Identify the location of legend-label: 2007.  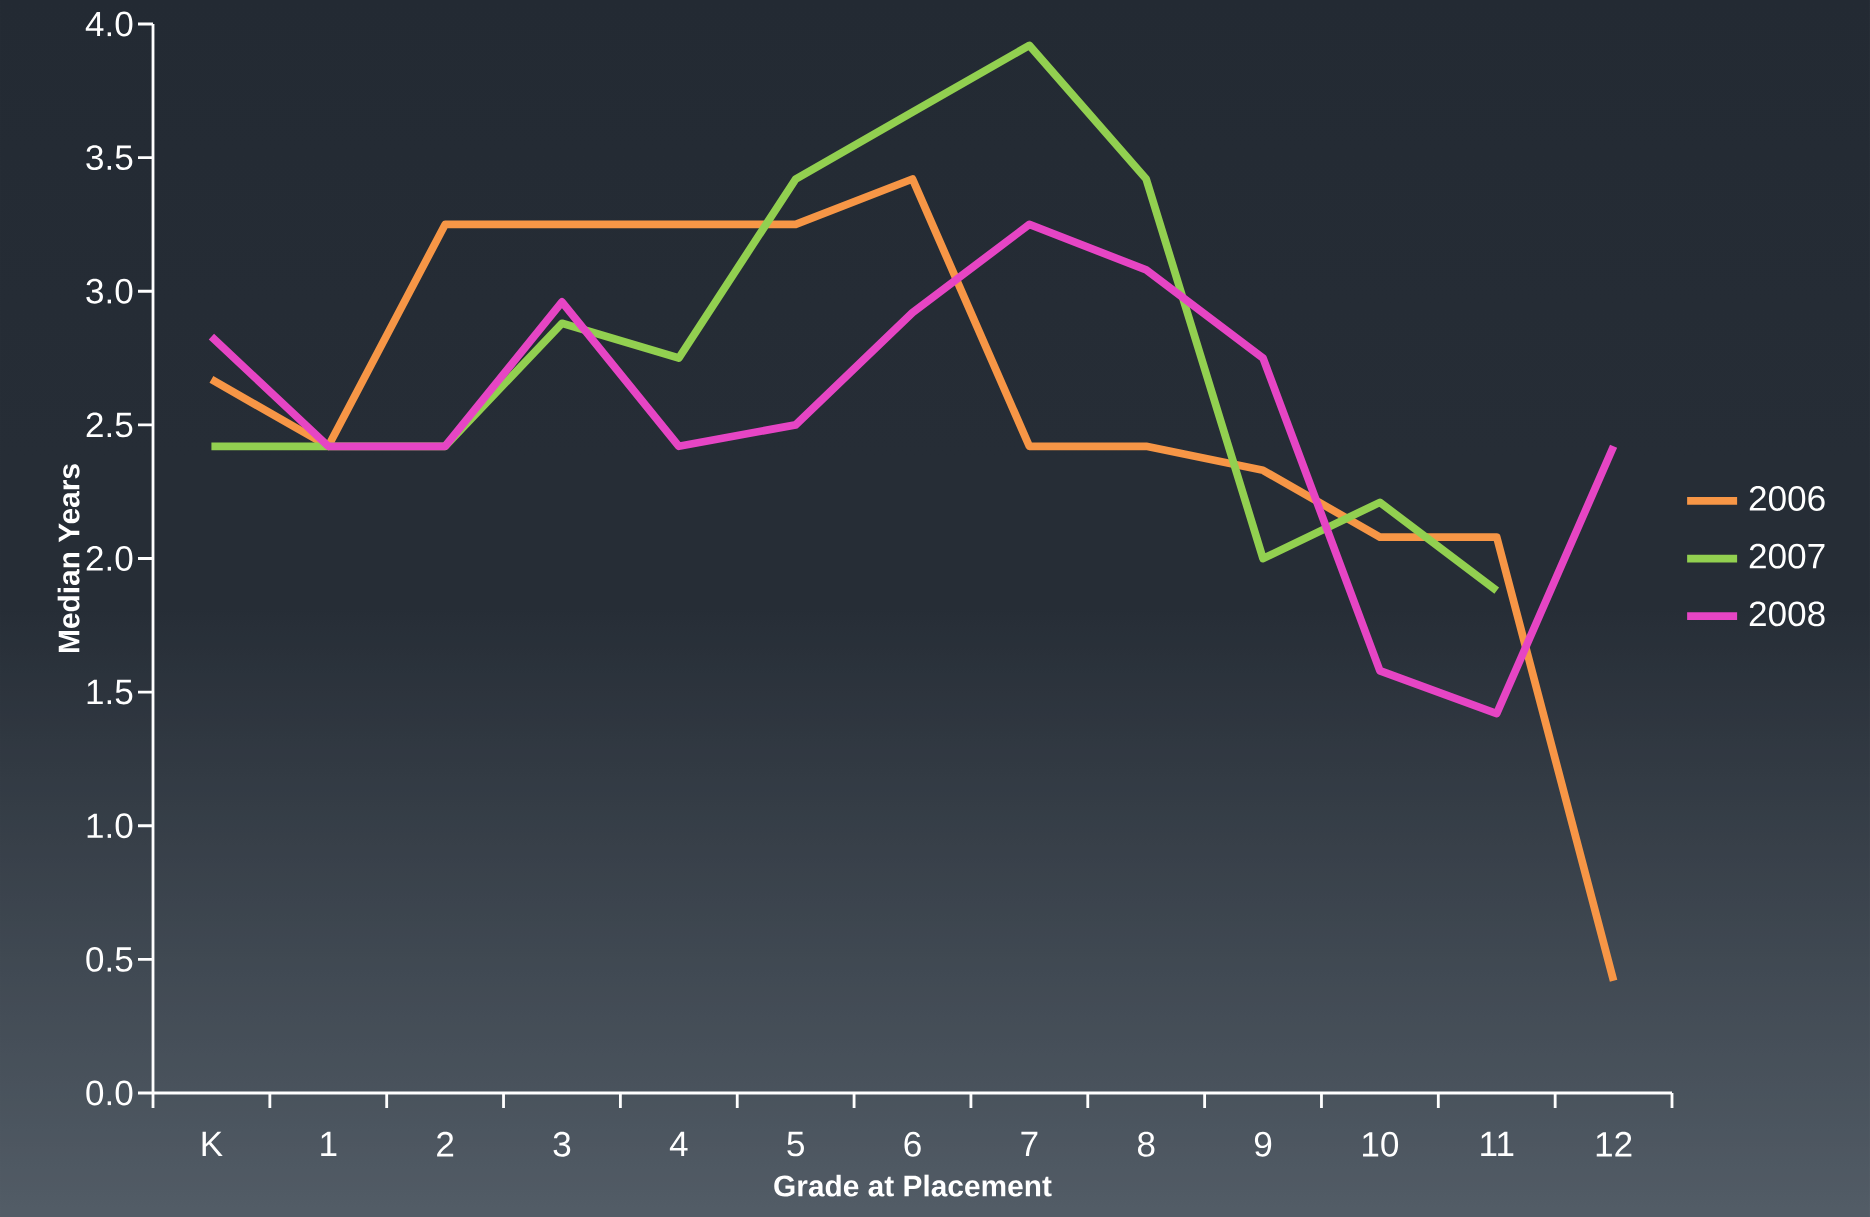
(1787, 556).